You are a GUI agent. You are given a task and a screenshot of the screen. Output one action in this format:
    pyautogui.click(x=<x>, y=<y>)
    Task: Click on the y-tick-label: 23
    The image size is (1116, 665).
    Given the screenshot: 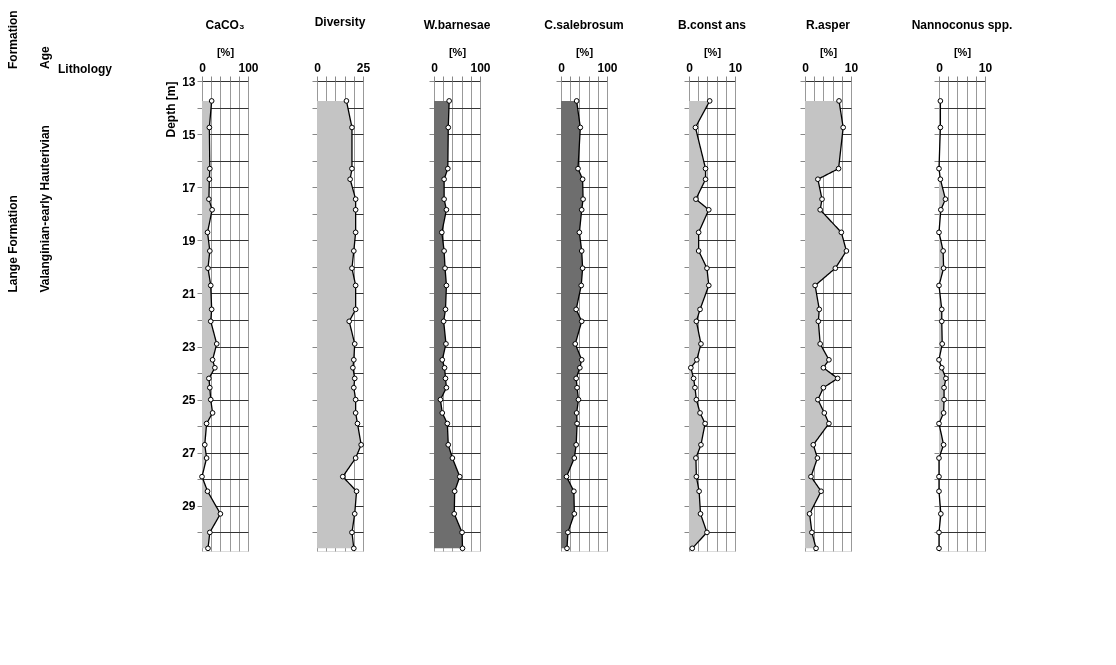 What is the action you would take?
    pyautogui.click(x=189, y=347)
    